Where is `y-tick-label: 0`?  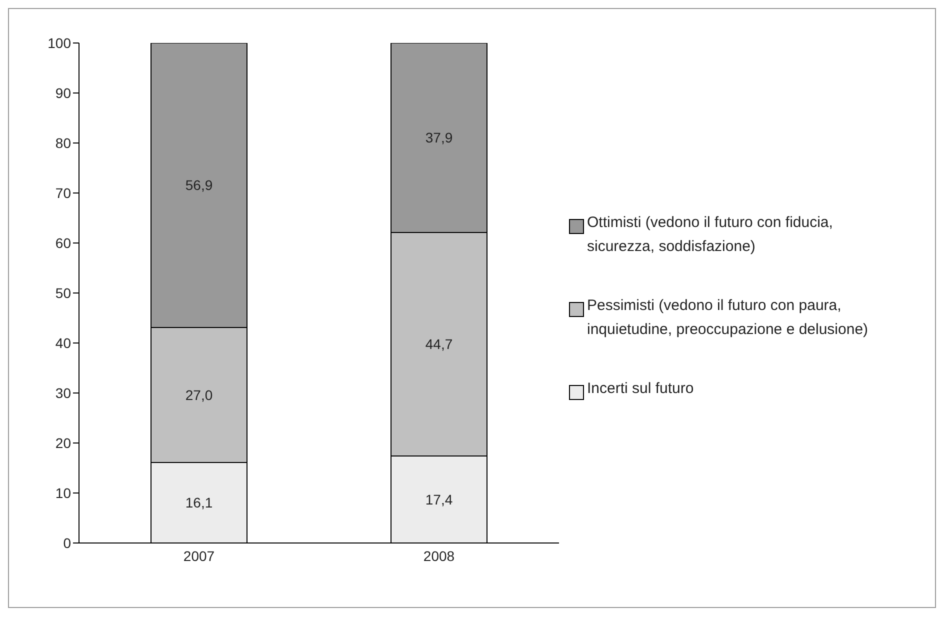 y-tick-label: 0 is located at coordinates (67, 542).